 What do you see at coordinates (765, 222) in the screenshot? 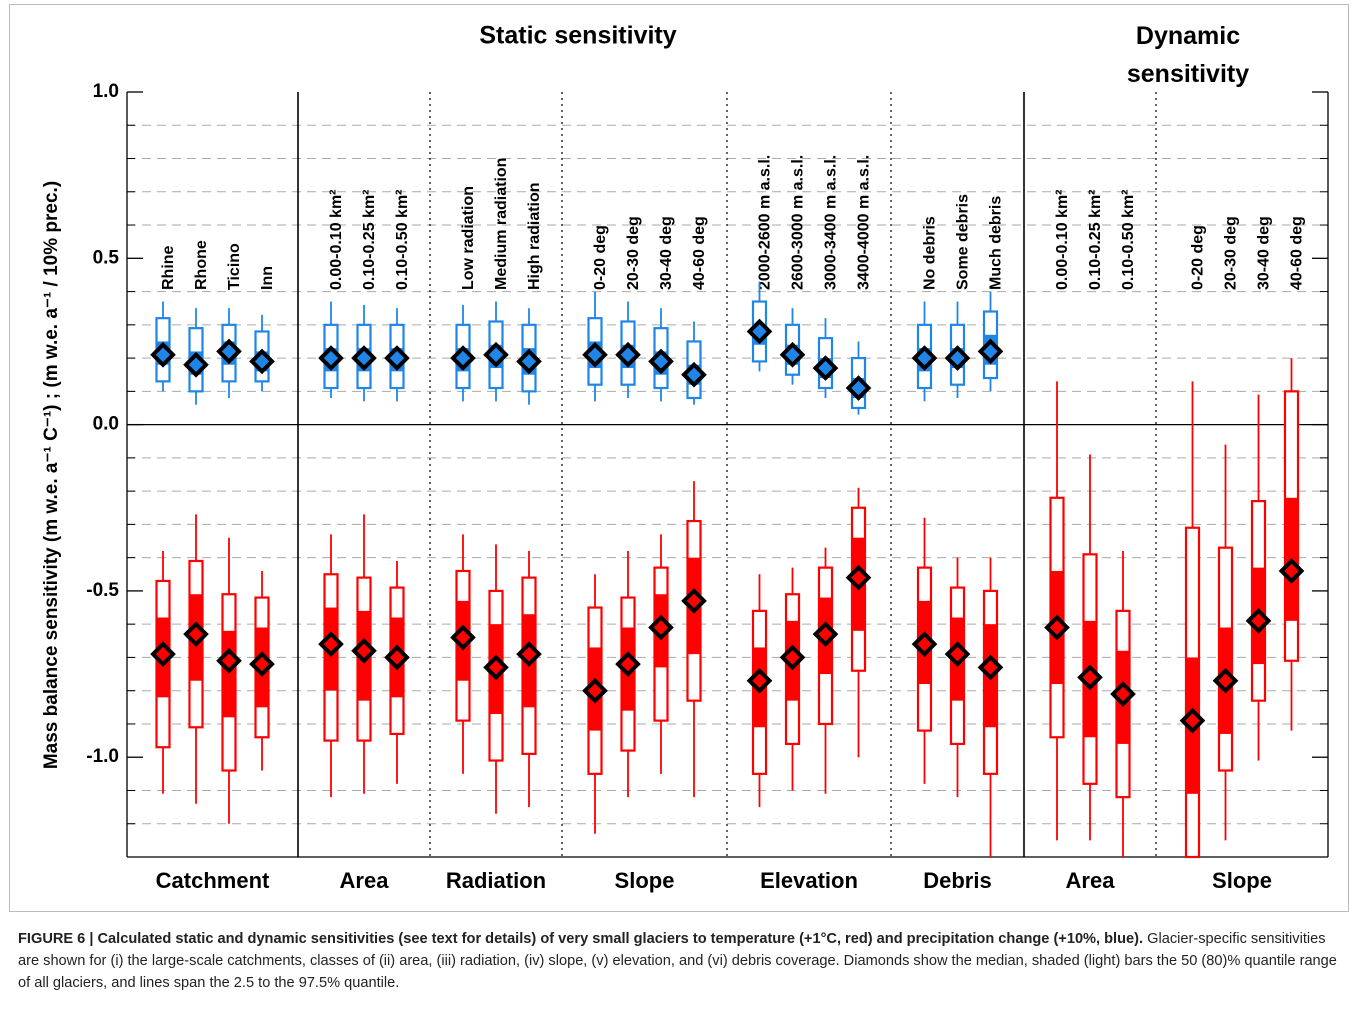
I see `category-label: 2000-2600 m a.s.l.` at bounding box center [765, 222].